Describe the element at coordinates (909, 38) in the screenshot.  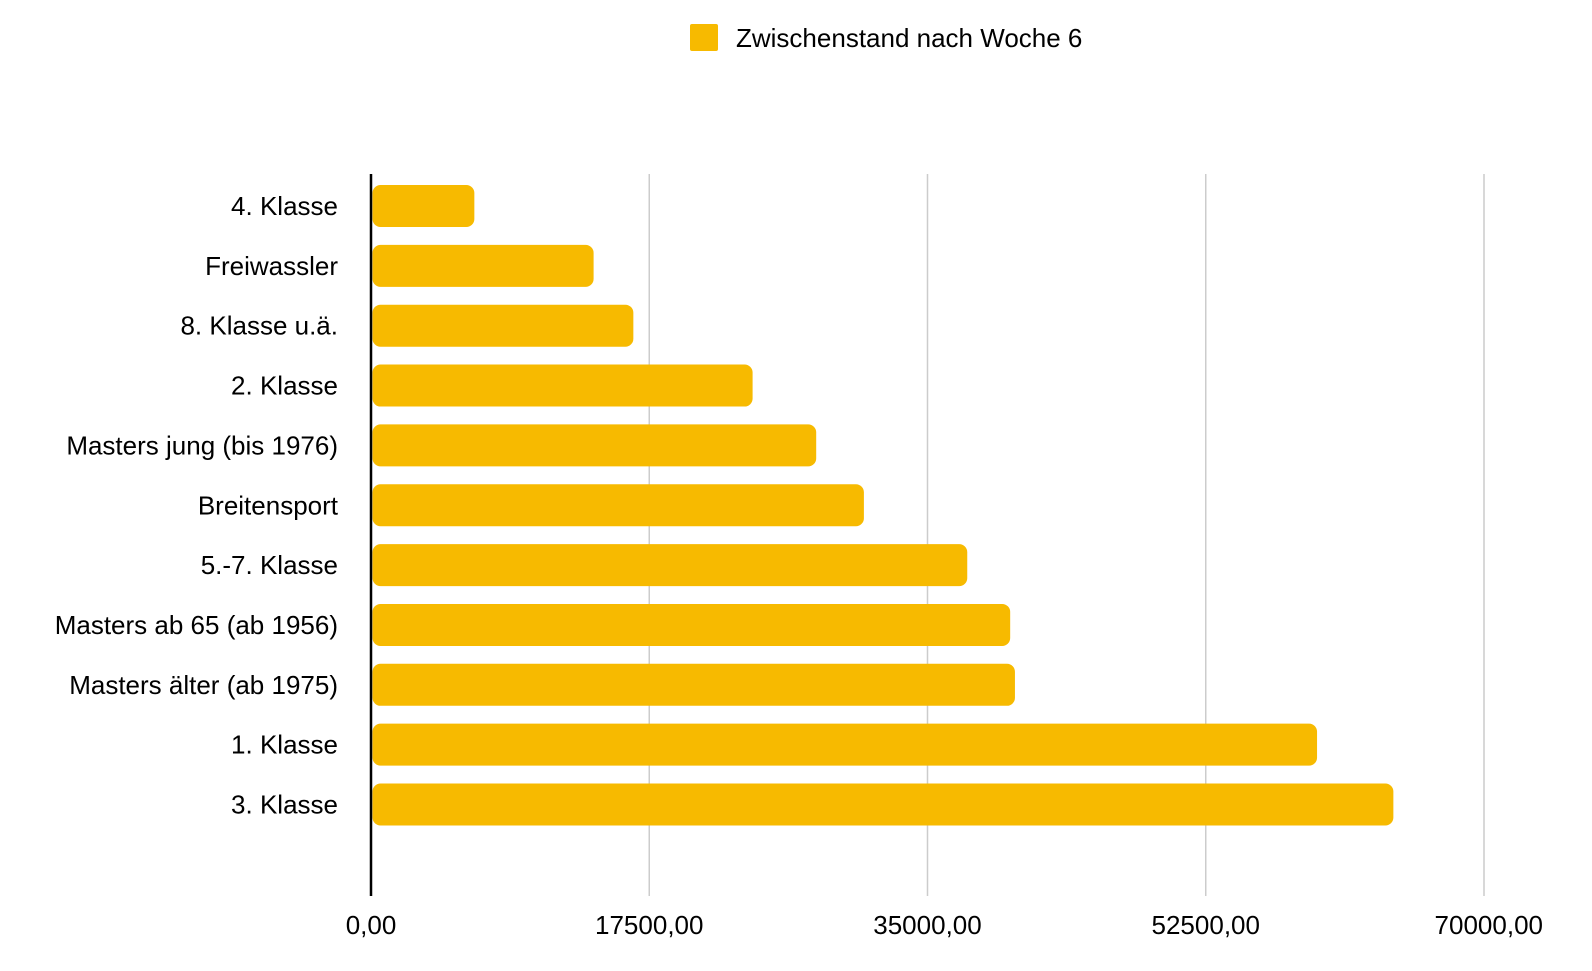
I see `legend-label: Zwischenstand nach Woche 6` at that location.